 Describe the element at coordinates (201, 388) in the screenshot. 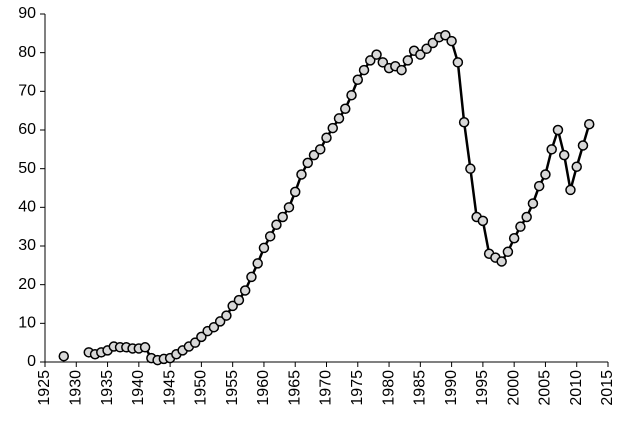

I see `x-tick-label: 1950` at that location.